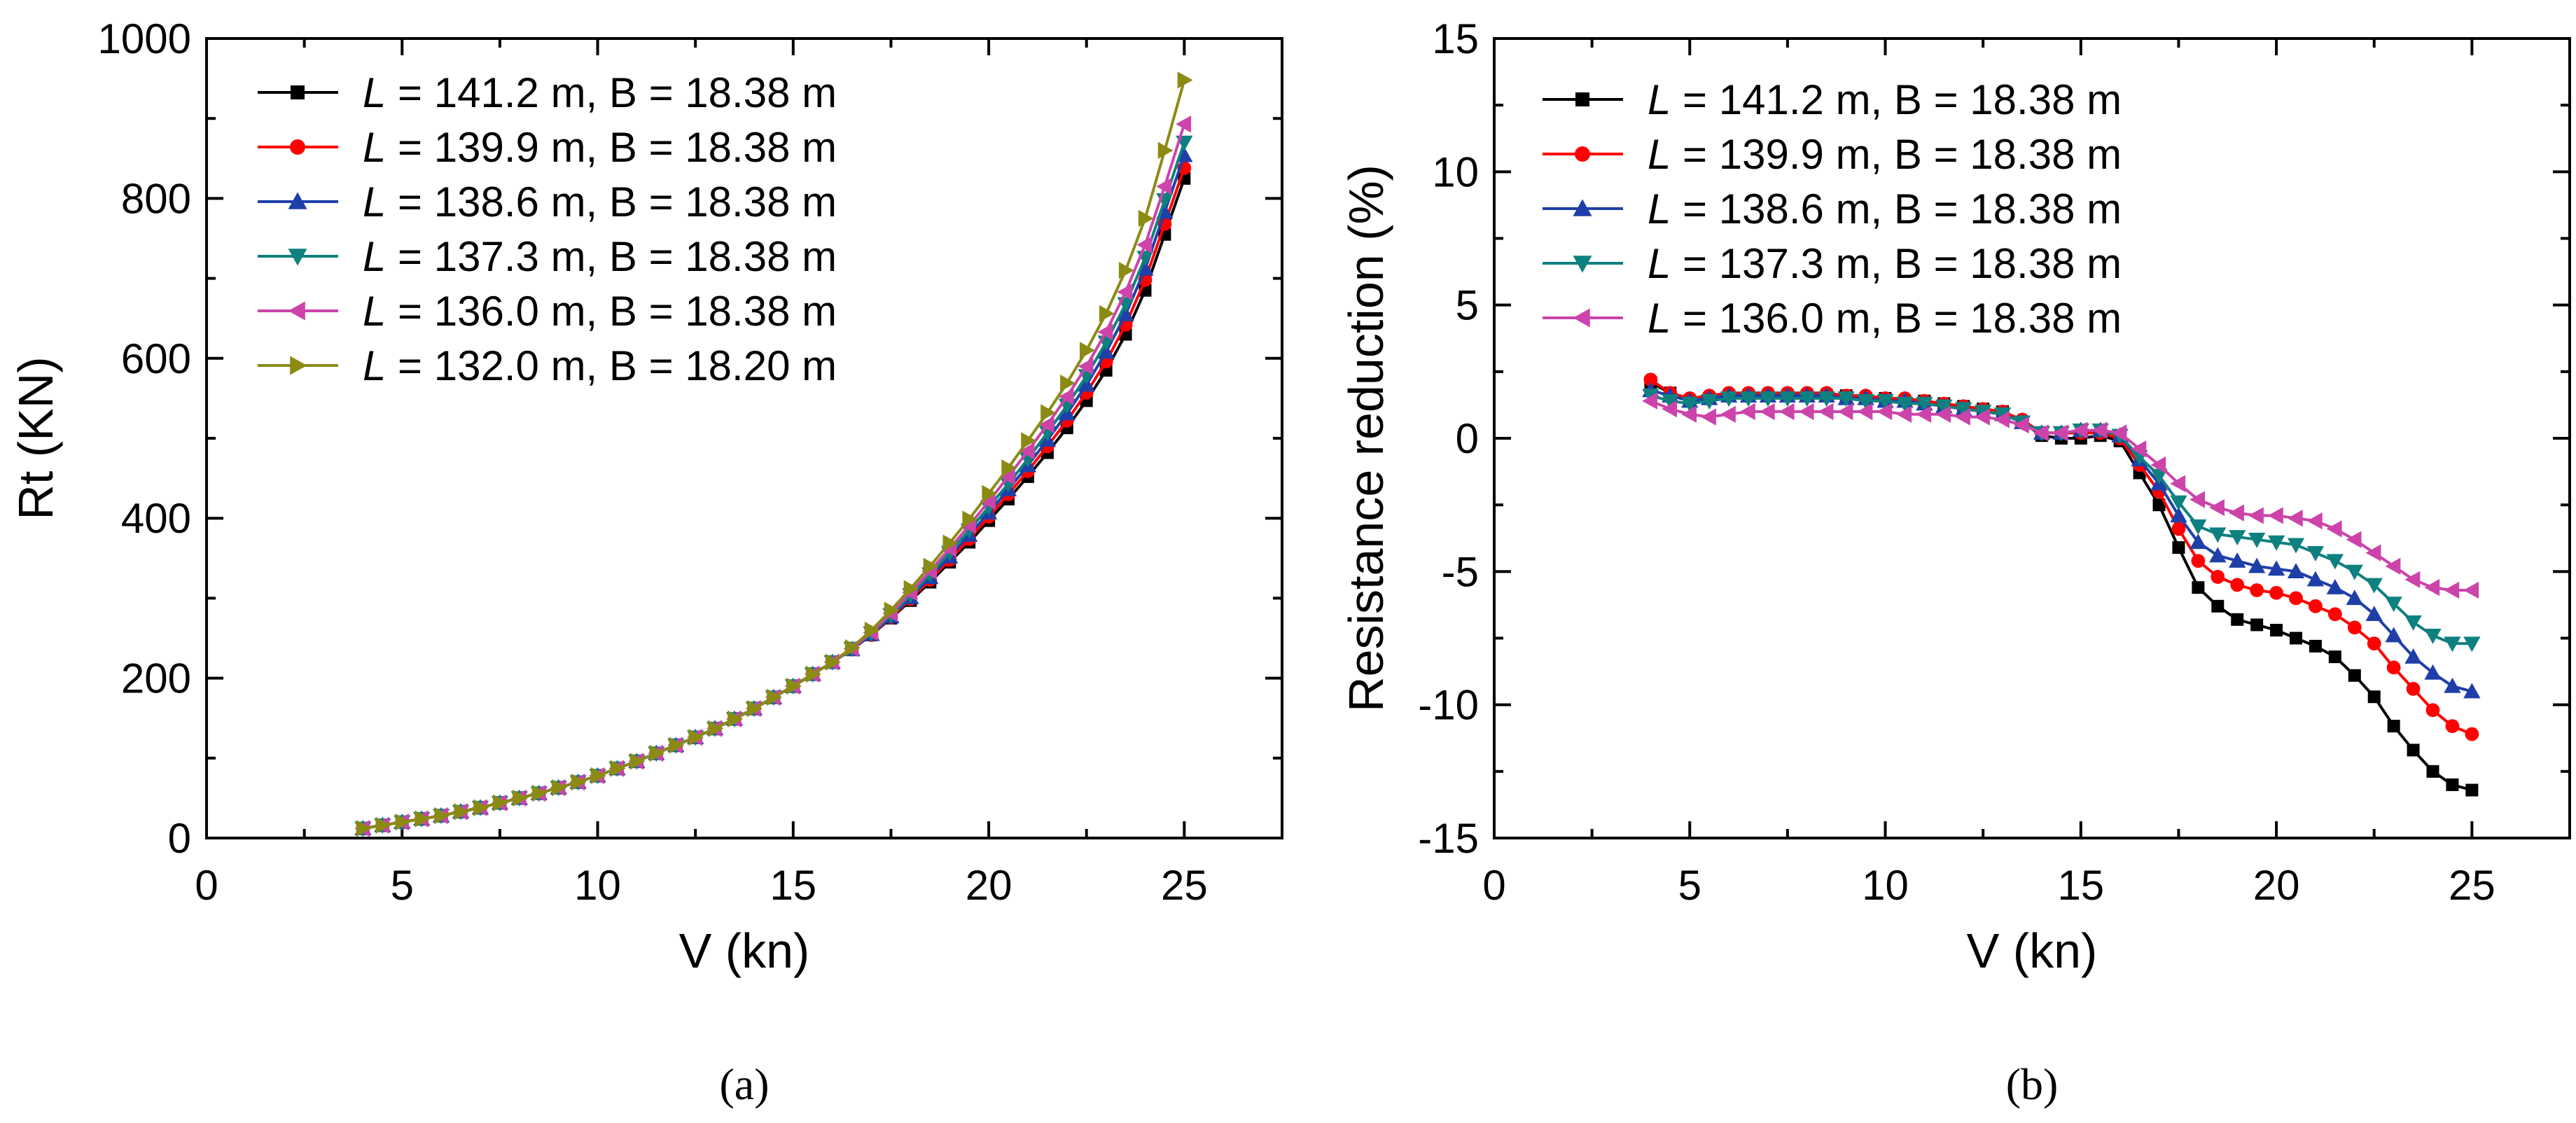  I want to click on y-tick-label-a: 200, so click(156, 678).